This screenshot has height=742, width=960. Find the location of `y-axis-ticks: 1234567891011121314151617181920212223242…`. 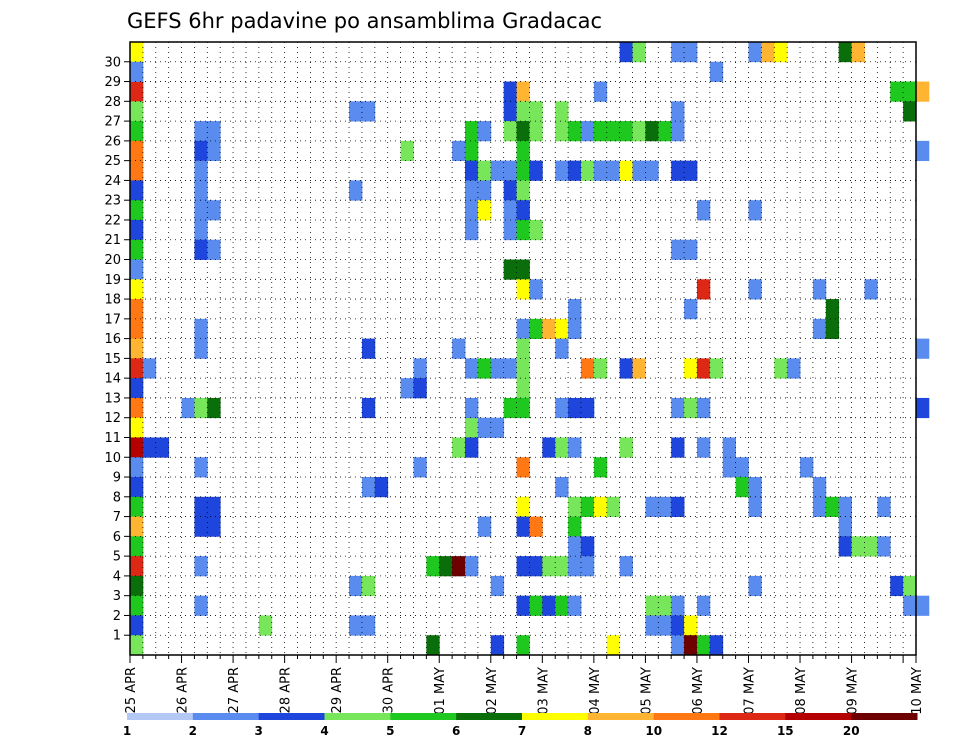

y-axis-ticks: 1234567891011121314151617181920212223242… is located at coordinates (117, 349).